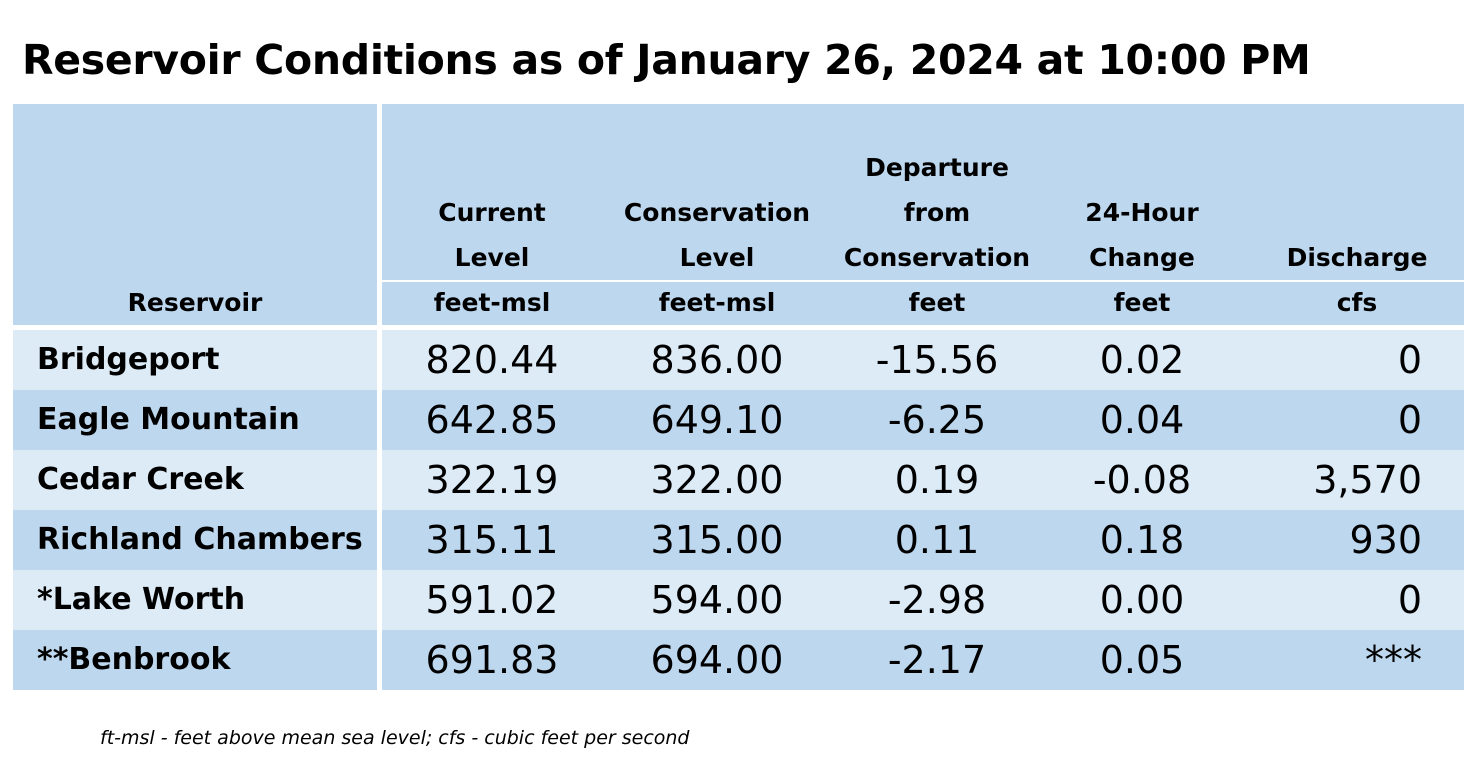 This screenshot has width=1478, height=766. Describe the element at coordinates (1142, 540) in the screenshot. I see `change-value: 0.18` at that location.